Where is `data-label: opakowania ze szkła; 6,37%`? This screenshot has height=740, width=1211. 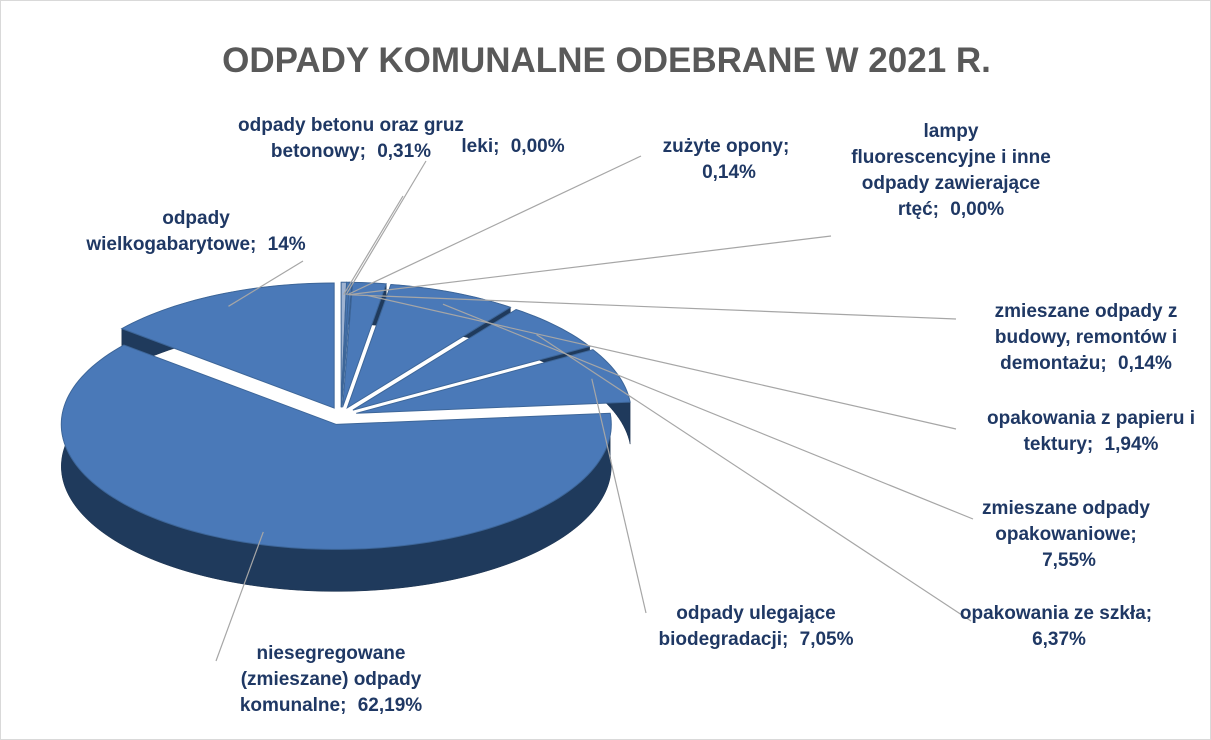 data-label: opakowania ze szkła; 6,37% is located at coordinates (1056, 627).